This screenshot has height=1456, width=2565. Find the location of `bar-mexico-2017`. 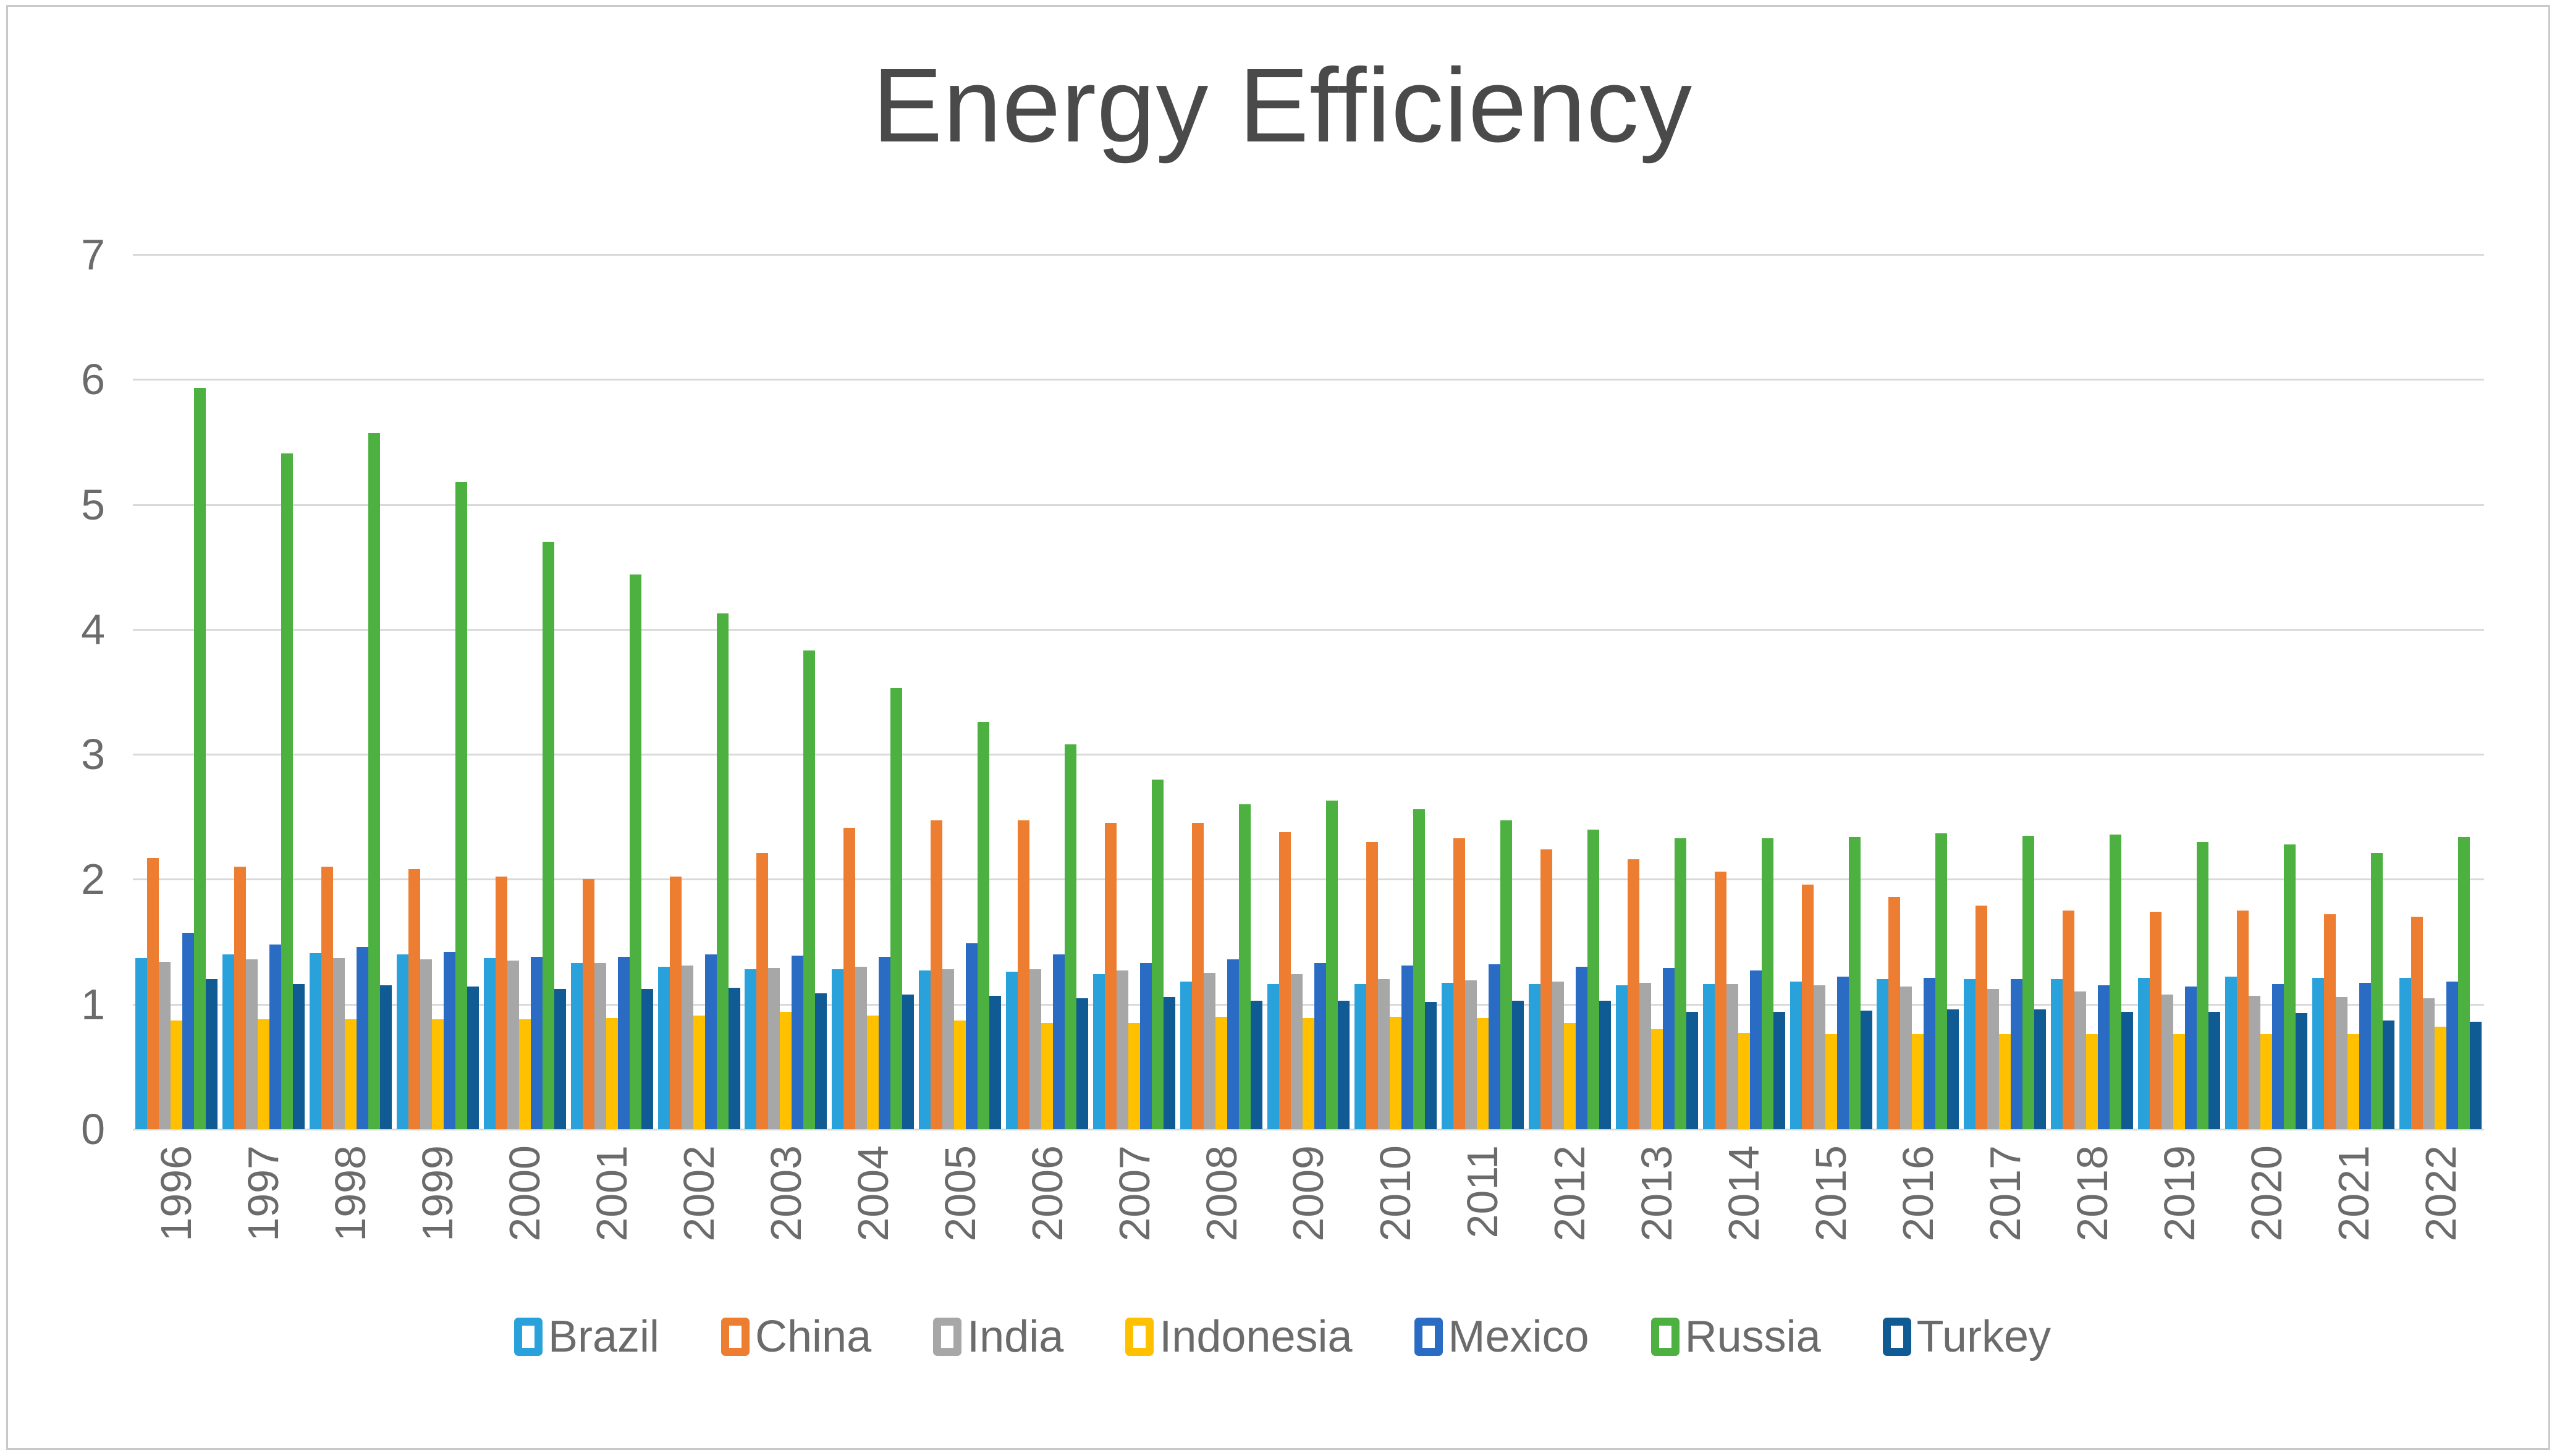

bar-mexico-2017 is located at coordinates (2017, 1054).